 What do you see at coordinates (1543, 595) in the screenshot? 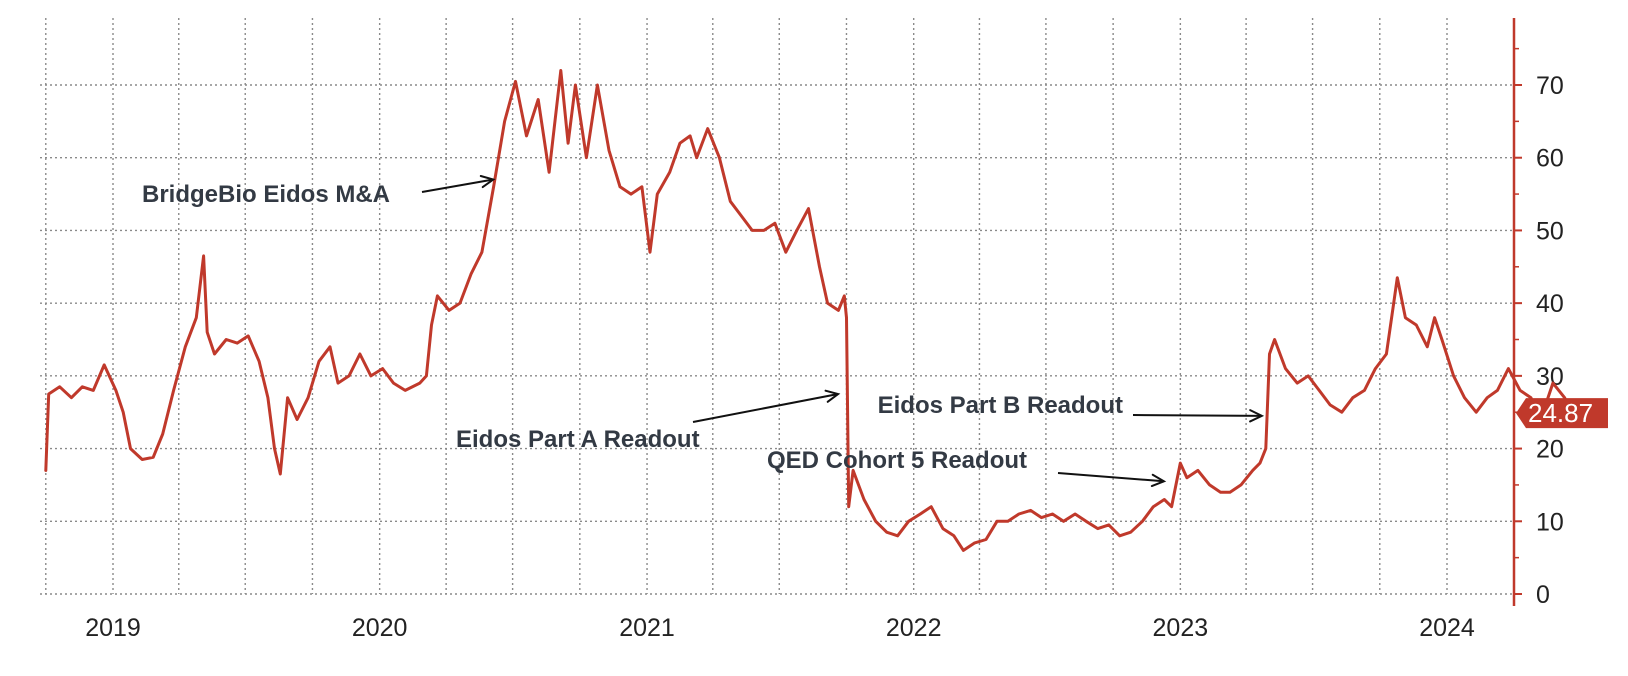
I see `y-tick-label: 0` at bounding box center [1543, 595].